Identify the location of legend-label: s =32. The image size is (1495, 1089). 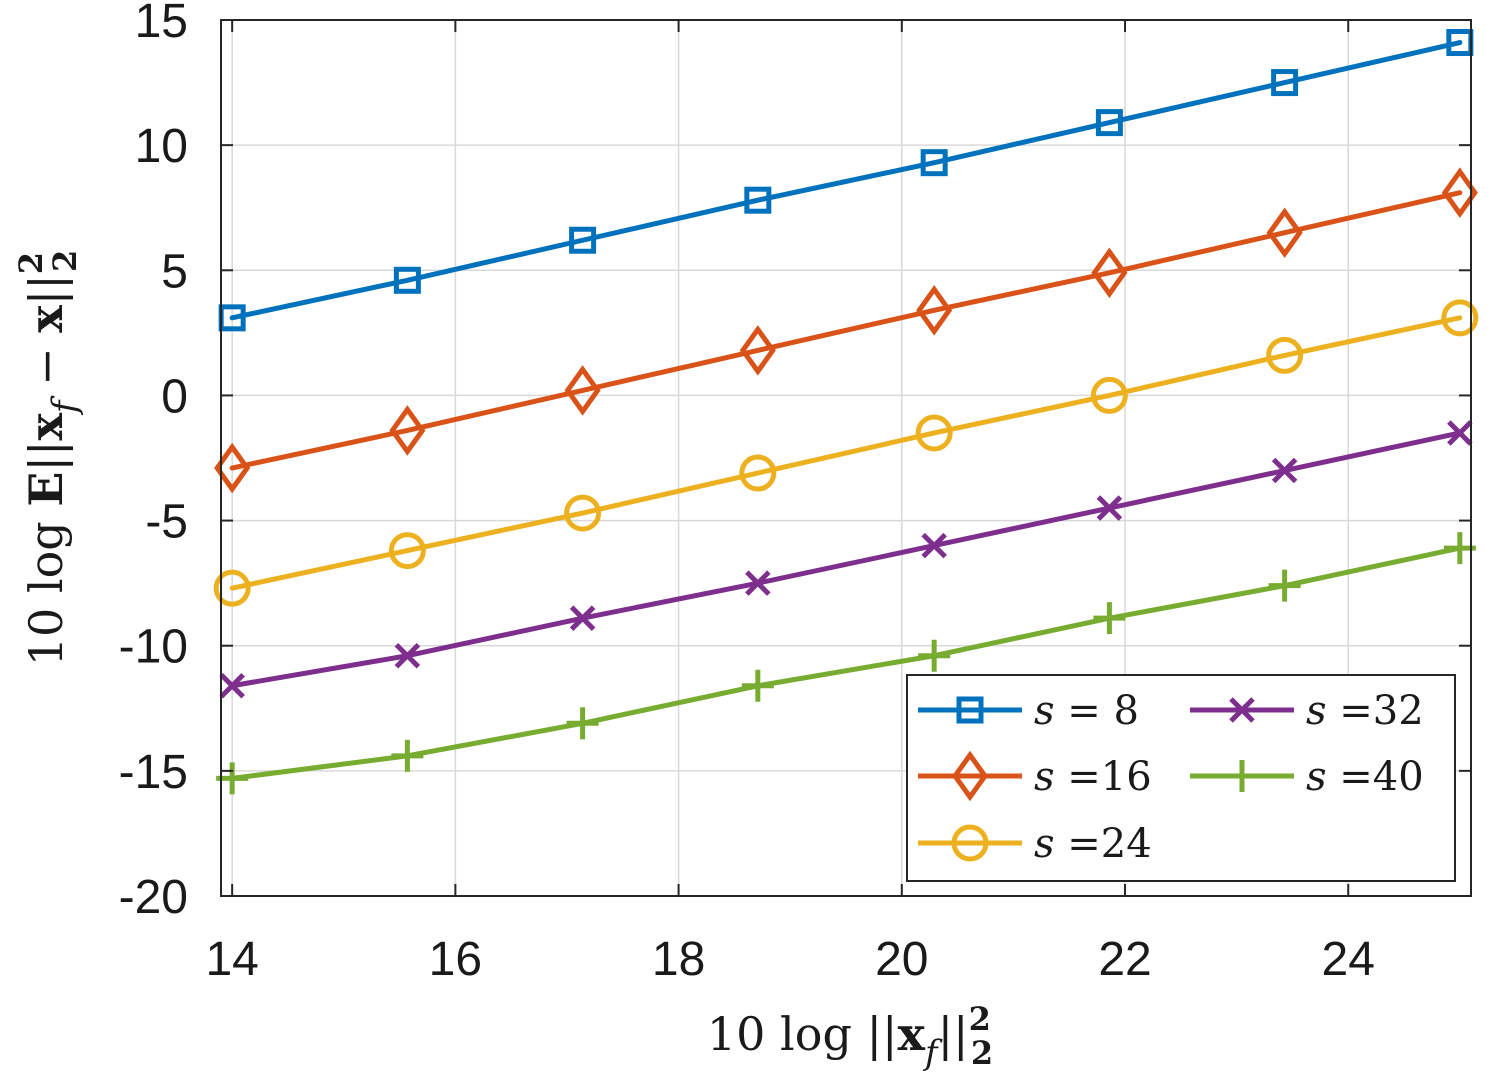
(1365, 711).